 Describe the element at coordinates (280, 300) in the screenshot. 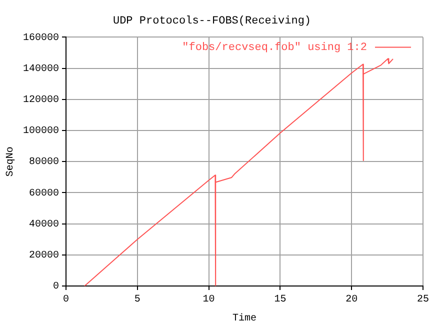

I see `x-tick-label: 15` at that location.